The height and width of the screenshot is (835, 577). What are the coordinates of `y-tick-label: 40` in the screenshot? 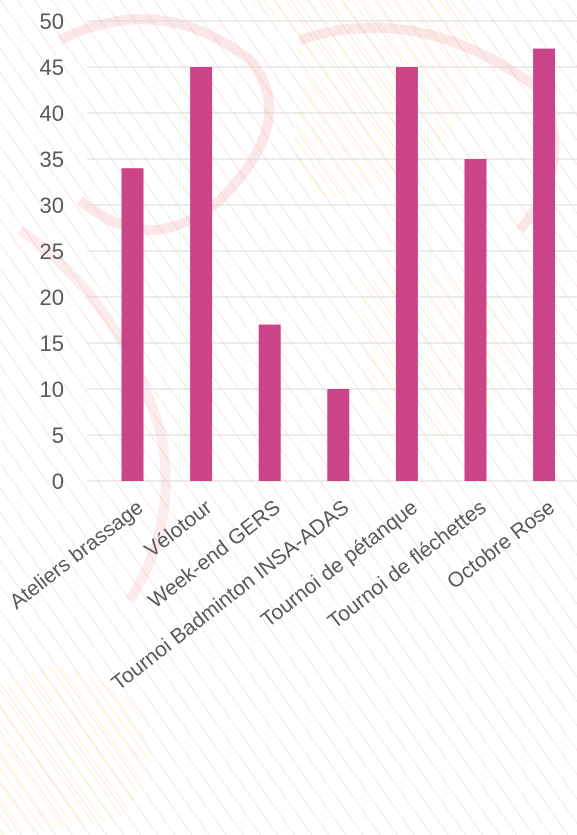 It's located at (52, 113).